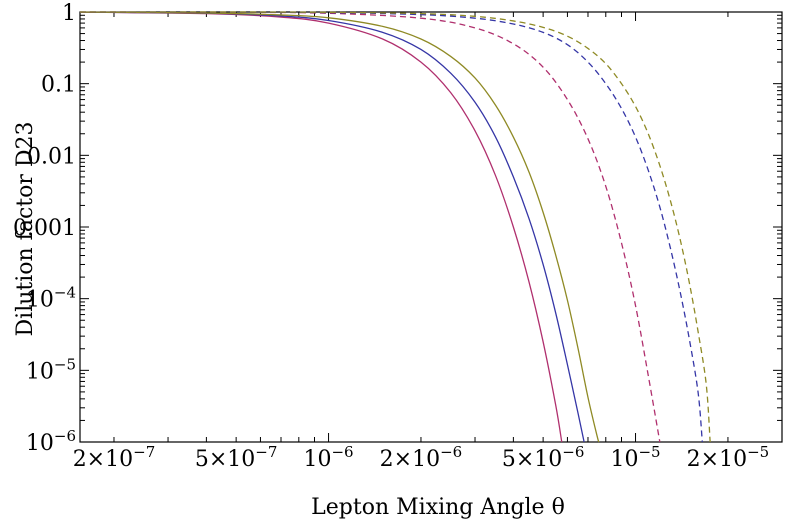 This screenshot has height=523, width=802. I want to click on y-tick-label: 0.1, so click(58, 85).